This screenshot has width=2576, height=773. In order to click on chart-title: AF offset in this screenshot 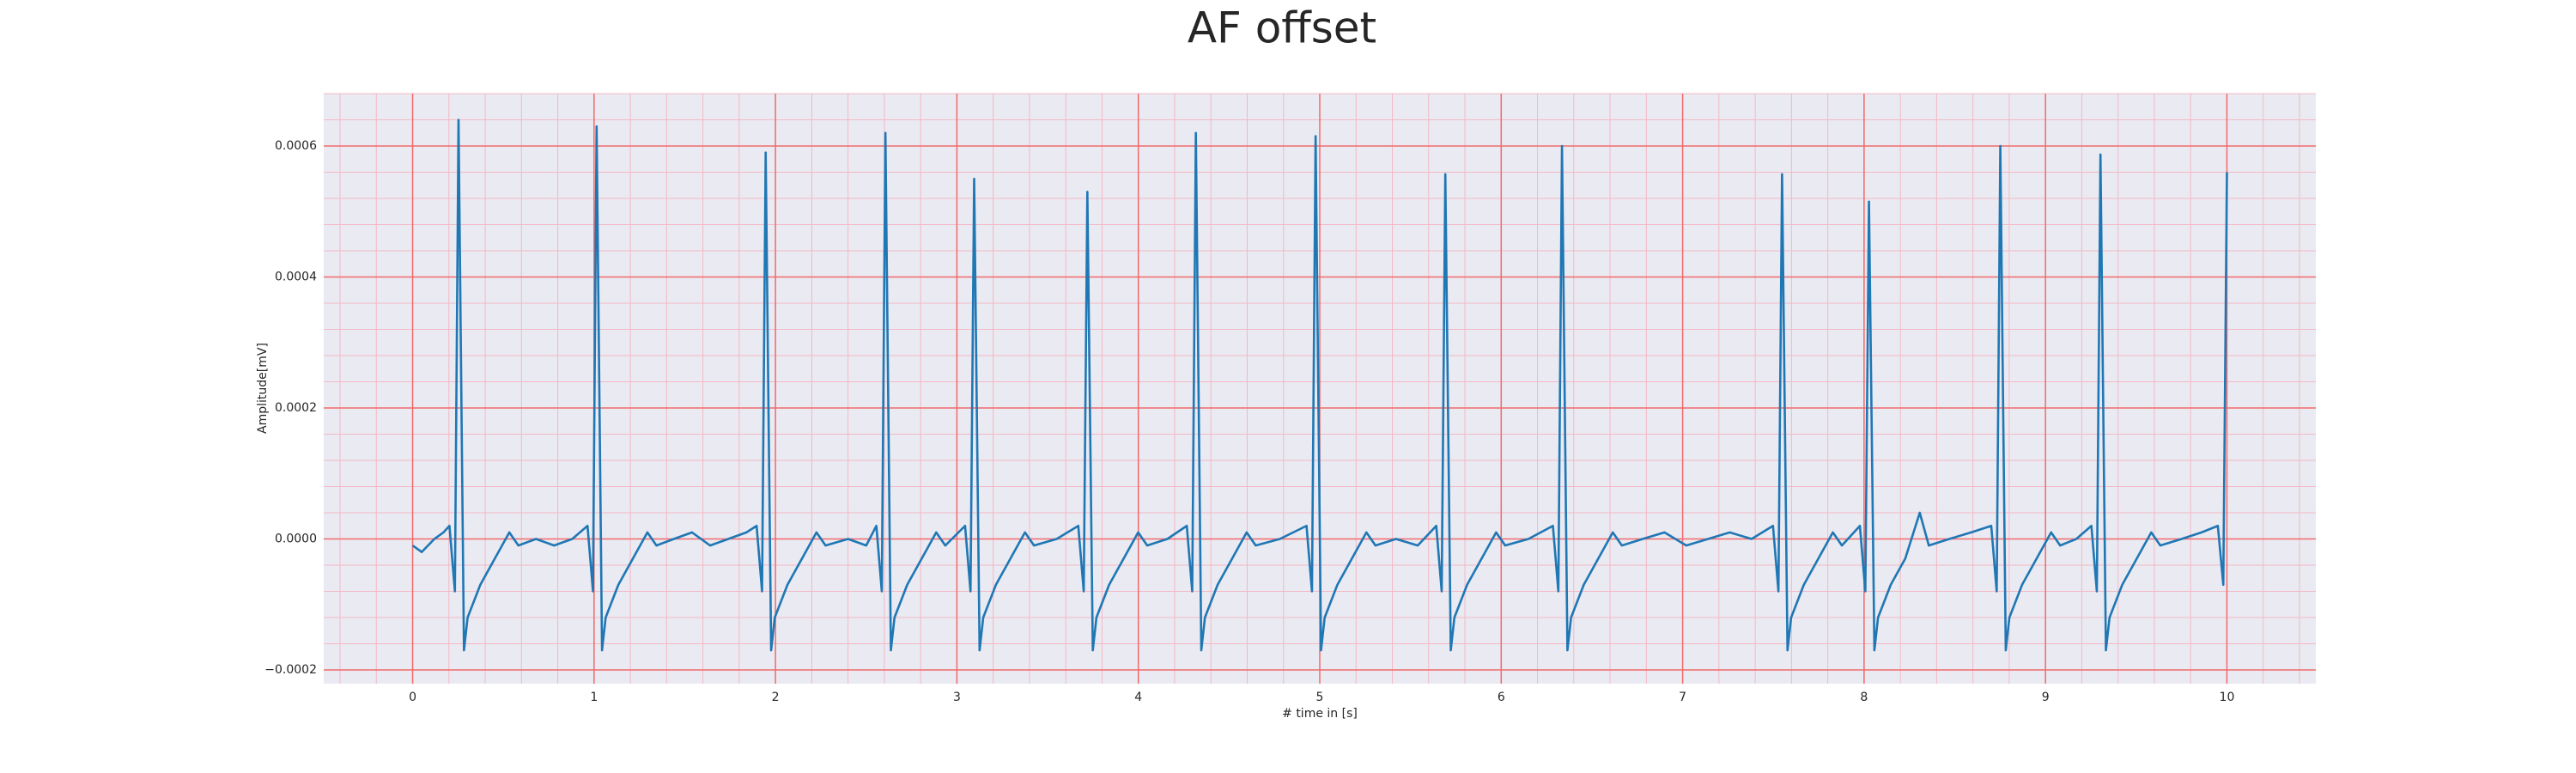, I will do `click(1282, 28)`.